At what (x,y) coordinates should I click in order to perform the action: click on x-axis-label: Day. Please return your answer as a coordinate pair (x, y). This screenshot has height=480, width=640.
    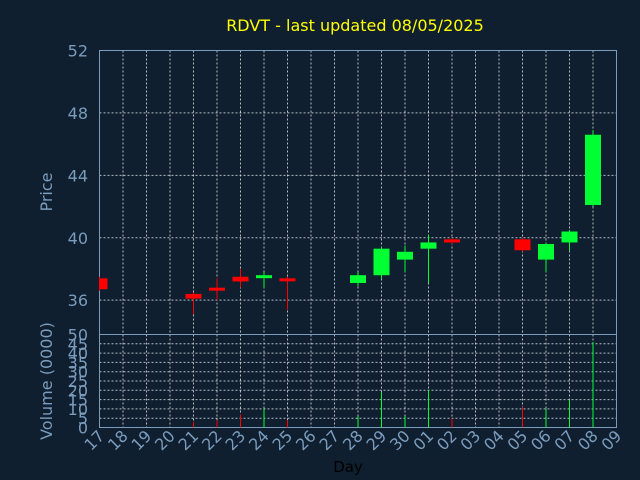
    Looking at the image, I should click on (348, 467).